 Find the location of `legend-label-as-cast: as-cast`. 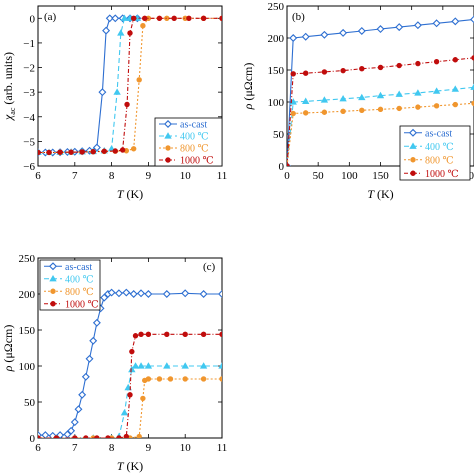

legend-label-as-cast: as-cast is located at coordinates (193, 125).